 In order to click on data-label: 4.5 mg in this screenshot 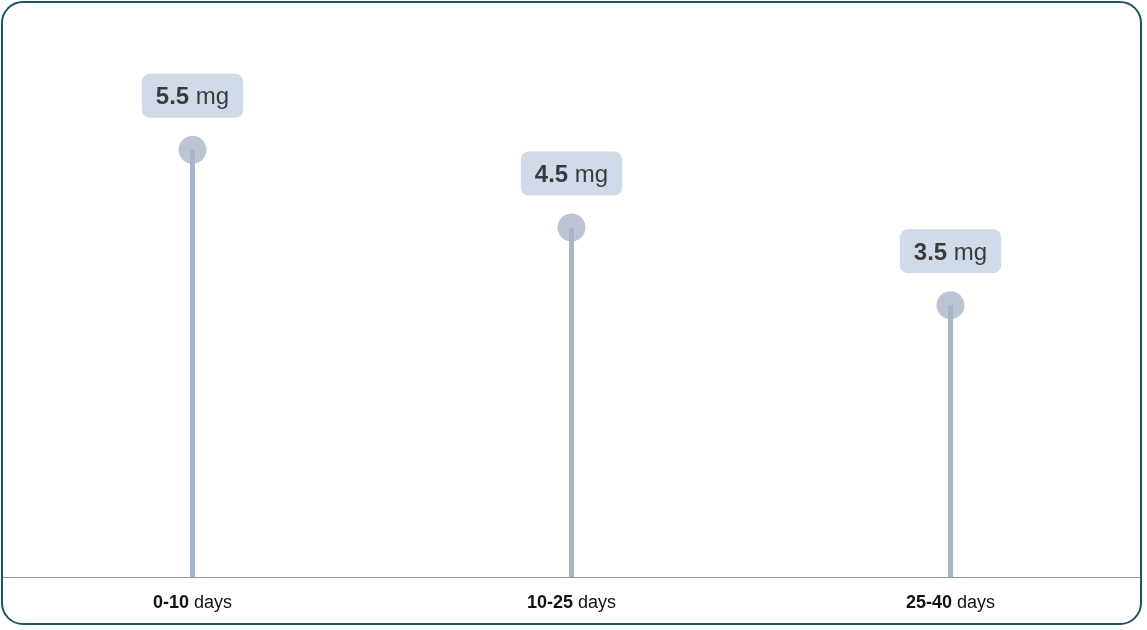, I will do `click(571, 173)`.